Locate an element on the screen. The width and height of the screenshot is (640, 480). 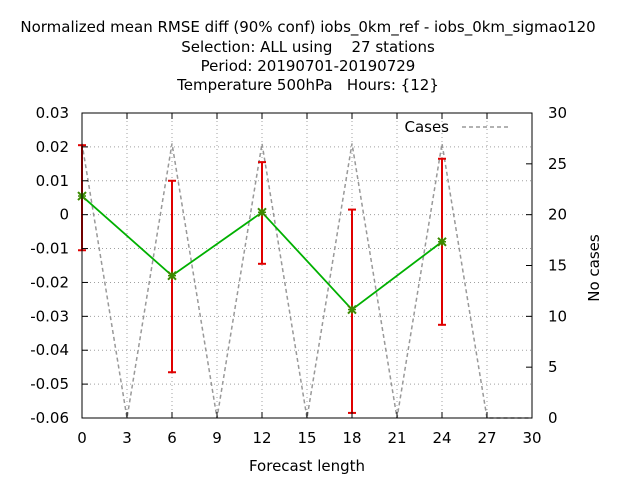
legend-label-cases: Cases is located at coordinates (426, 127).